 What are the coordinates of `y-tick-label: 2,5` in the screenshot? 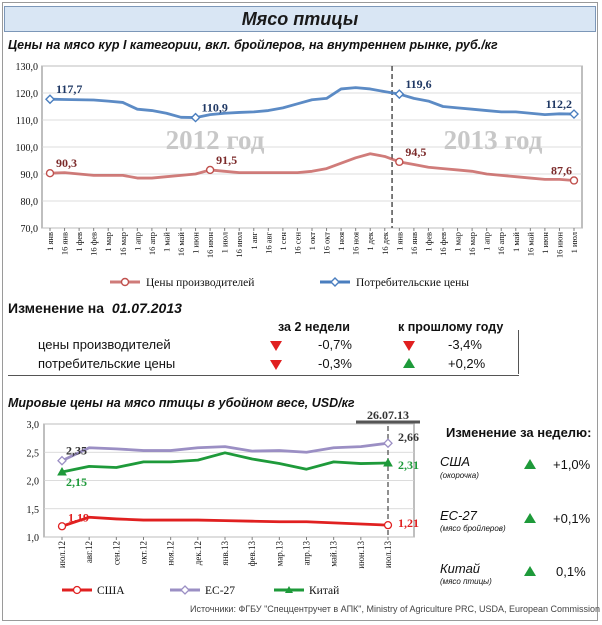 It's located at (33, 453).